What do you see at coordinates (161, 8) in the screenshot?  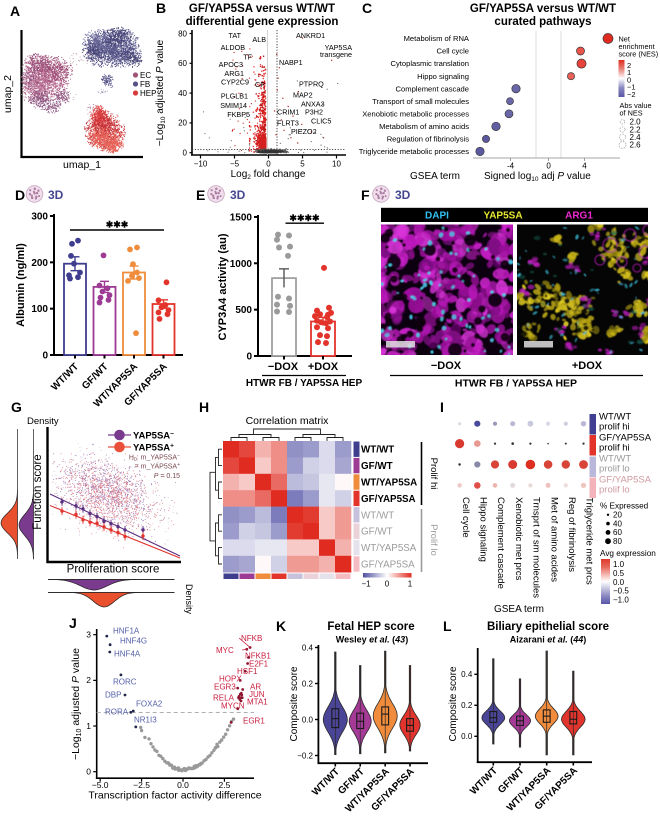 I see `svg-text: B` at bounding box center [161, 8].